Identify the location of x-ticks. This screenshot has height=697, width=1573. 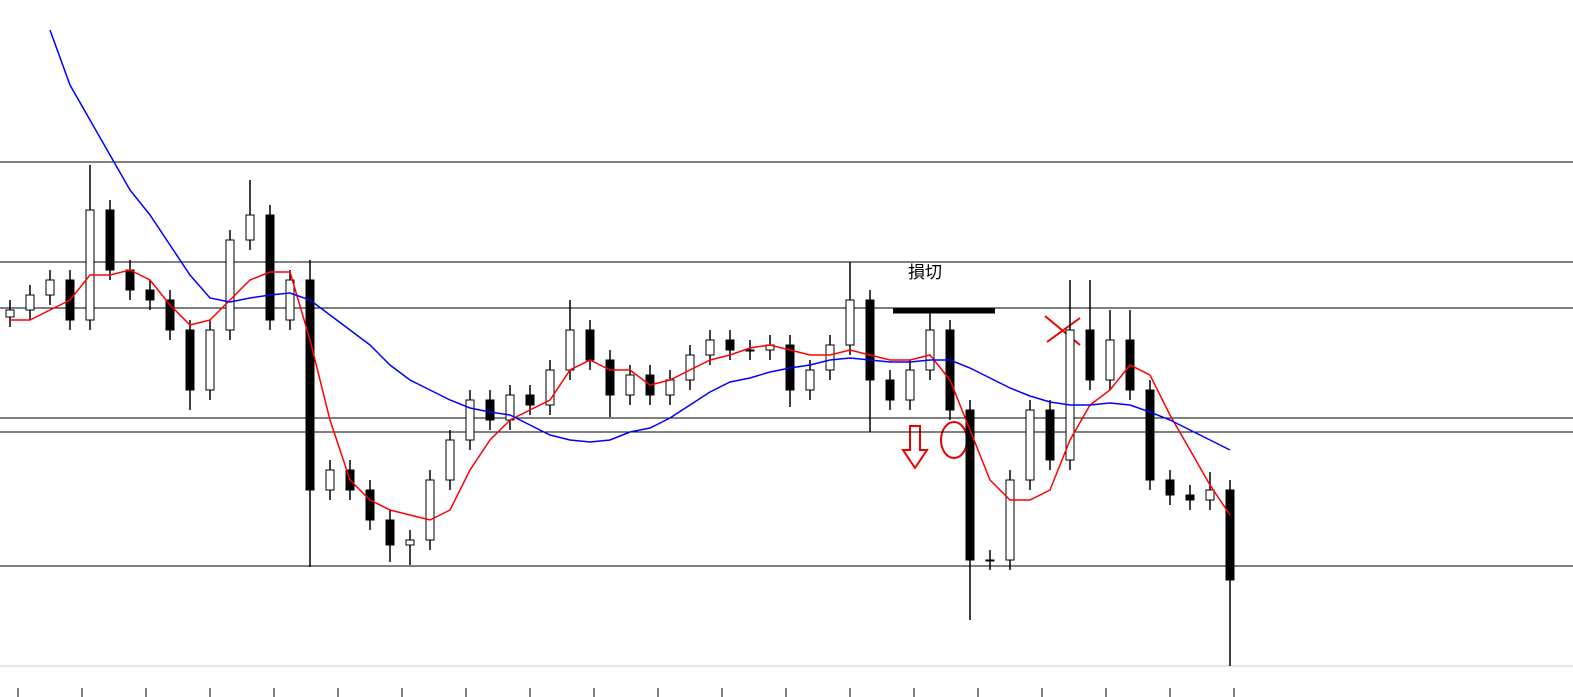
(626, 692).